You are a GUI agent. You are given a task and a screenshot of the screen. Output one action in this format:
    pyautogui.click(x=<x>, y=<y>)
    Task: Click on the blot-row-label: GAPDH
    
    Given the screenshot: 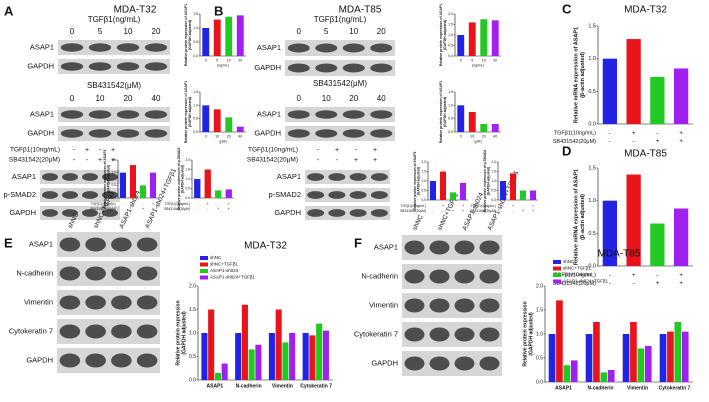 What is the action you would take?
    pyautogui.click(x=22, y=212)
    